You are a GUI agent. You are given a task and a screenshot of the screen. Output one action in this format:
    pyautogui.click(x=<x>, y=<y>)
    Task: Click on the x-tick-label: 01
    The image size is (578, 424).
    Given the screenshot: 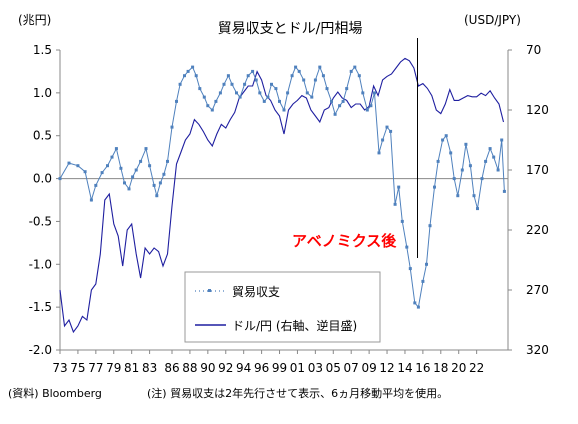 What is the action you would take?
    pyautogui.click(x=297, y=368)
    